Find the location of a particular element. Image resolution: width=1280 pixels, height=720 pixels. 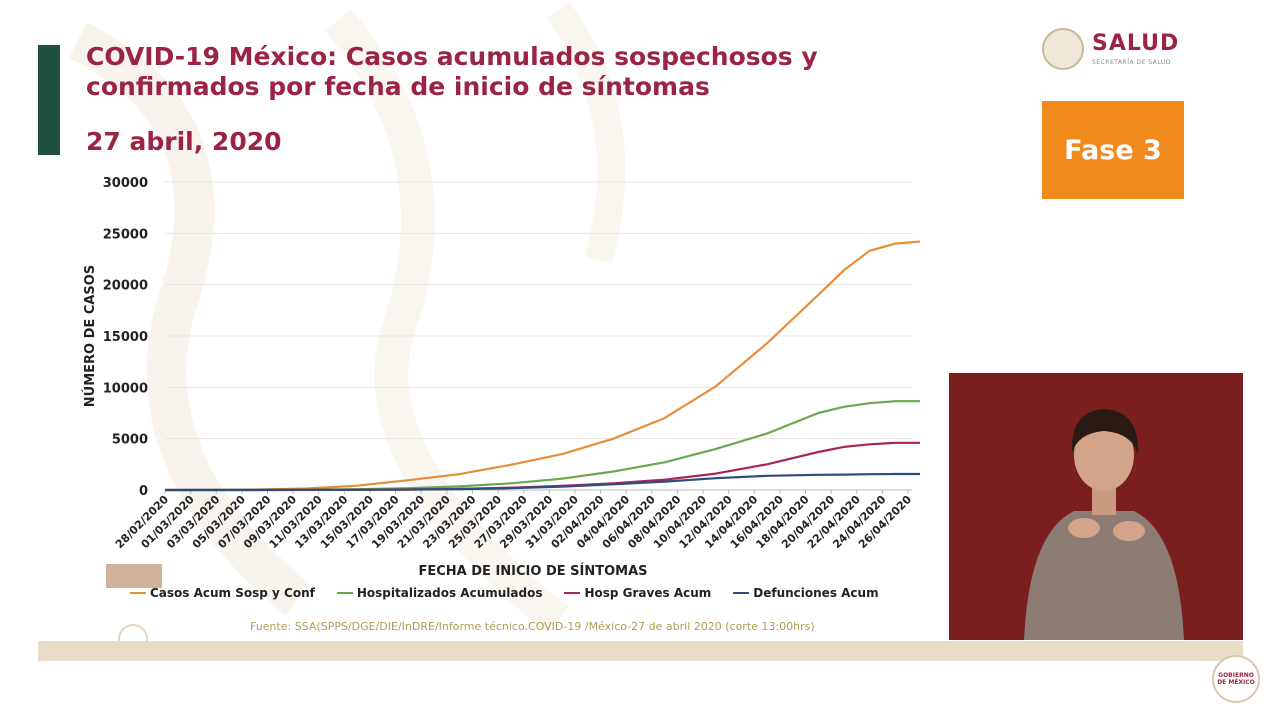

y-tick-label: 15000 is located at coordinates (125, 337).